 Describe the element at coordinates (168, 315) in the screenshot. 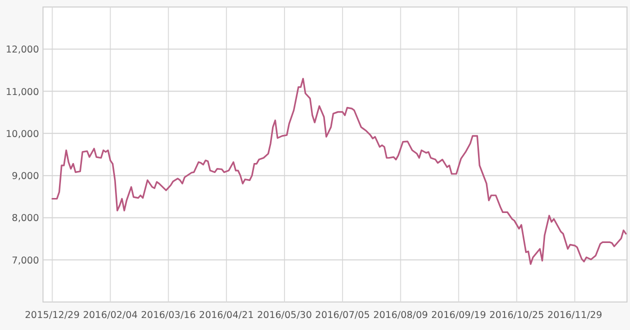

I see `x-tick-label: 2016/03/16` at that location.